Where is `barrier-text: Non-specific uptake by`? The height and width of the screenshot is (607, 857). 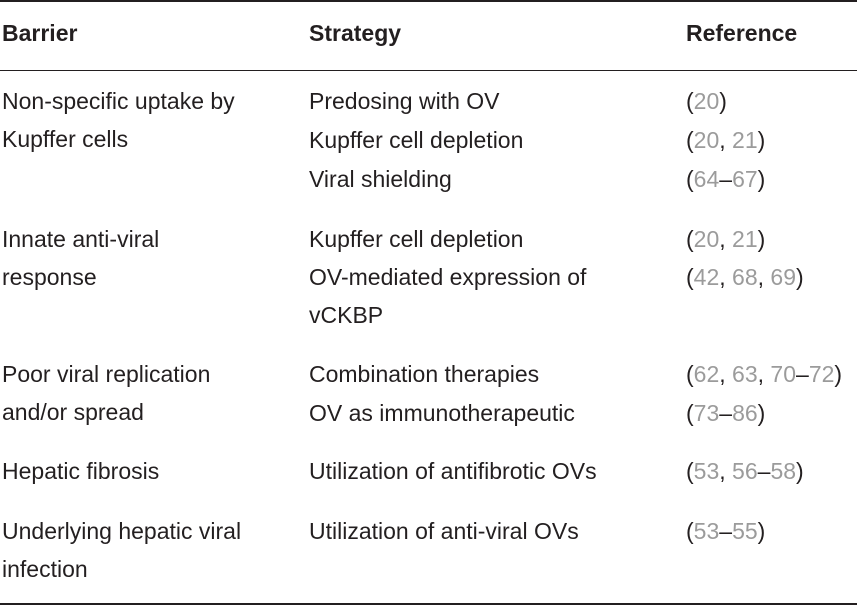 barrier-text: Non-specific uptake by is located at coordinates (118, 101).